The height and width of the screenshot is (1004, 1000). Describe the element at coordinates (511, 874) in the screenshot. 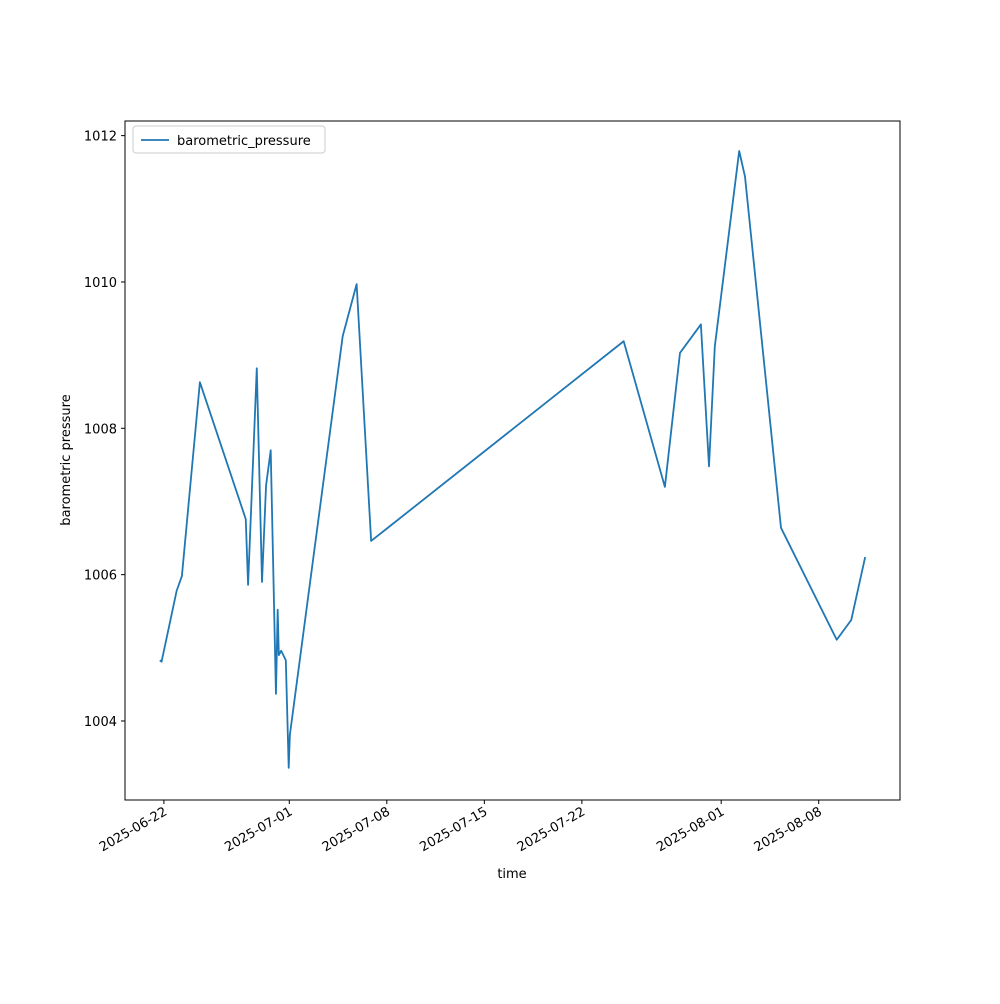

I see `x-axis-label: time` at that location.